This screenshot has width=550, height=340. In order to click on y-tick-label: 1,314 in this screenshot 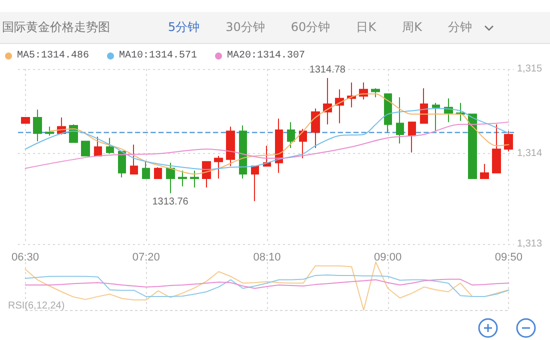, I will do `click(529, 154)`.